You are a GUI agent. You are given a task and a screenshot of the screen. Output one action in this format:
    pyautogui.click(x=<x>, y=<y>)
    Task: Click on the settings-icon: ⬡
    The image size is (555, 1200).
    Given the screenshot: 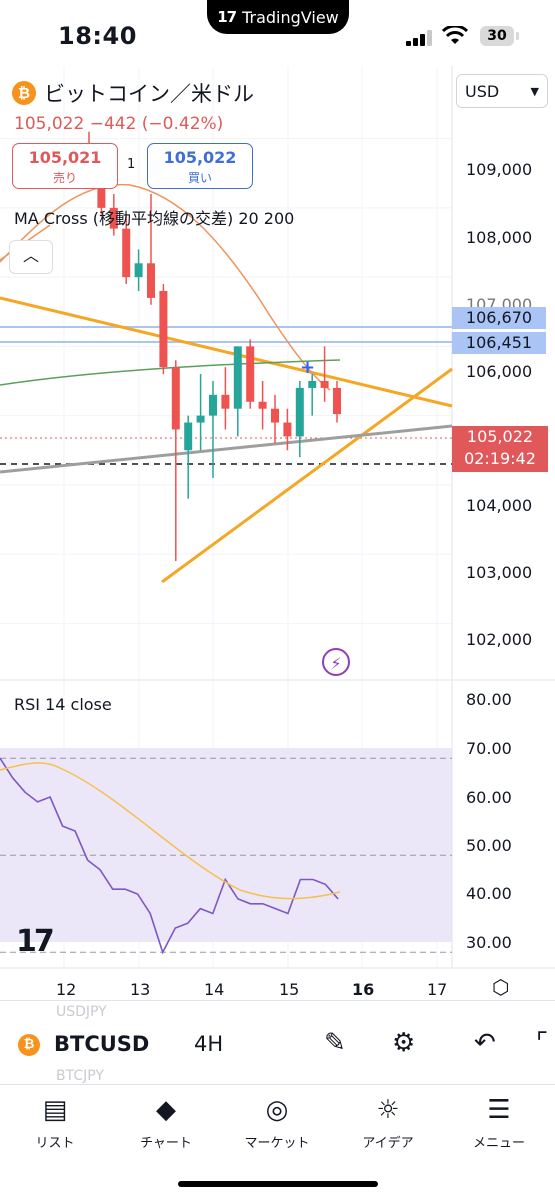 What is the action you would take?
    pyautogui.click(x=501, y=987)
    